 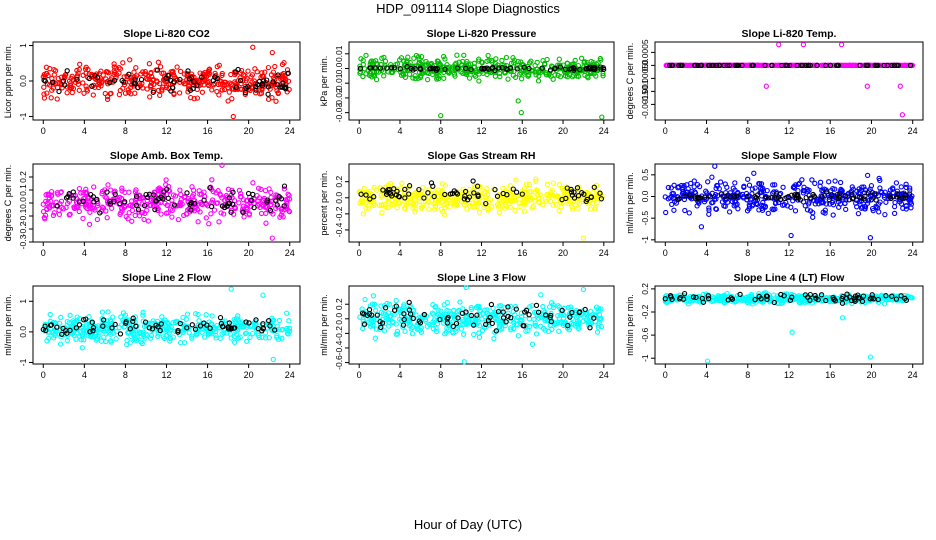 I want to click on y-tick-label: -0.4, so click(x=339, y=229).